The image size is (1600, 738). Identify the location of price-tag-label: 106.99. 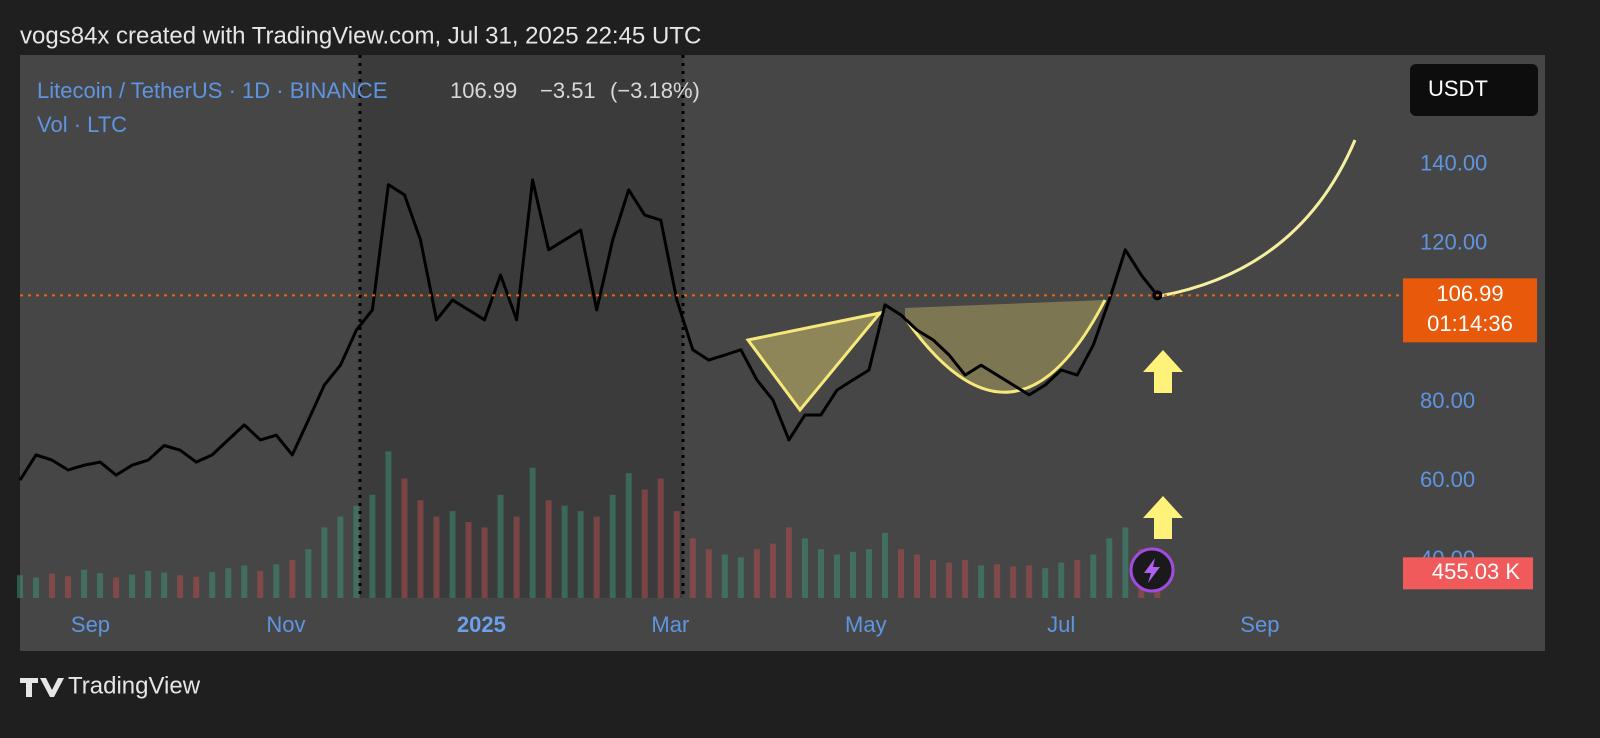
(1469, 293).